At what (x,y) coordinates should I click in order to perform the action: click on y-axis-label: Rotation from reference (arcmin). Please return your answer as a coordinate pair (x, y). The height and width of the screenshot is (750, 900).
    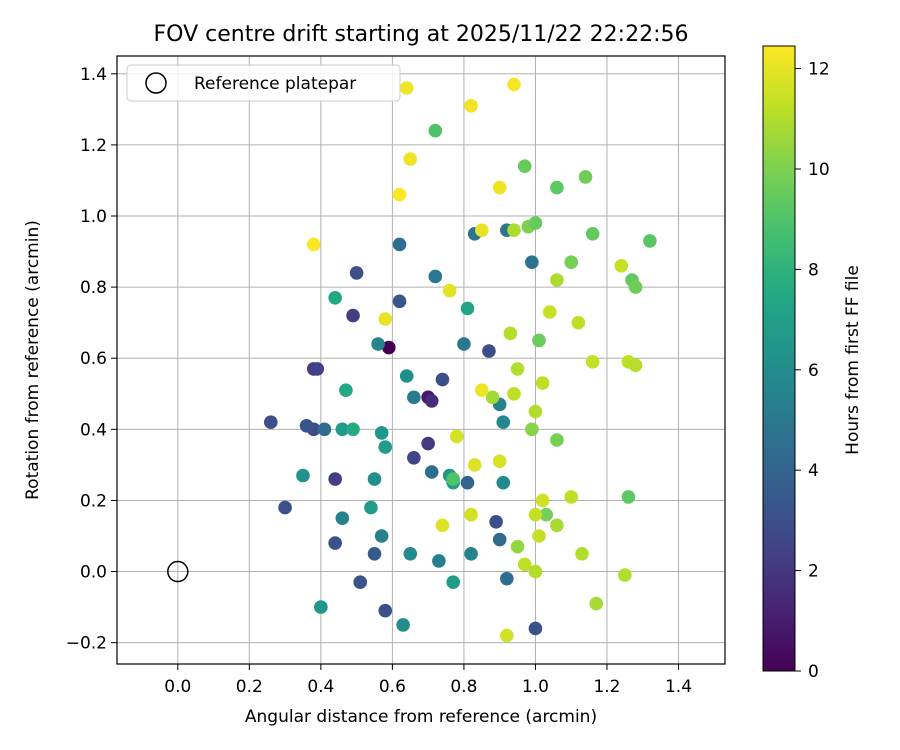
    Looking at the image, I should click on (33, 360).